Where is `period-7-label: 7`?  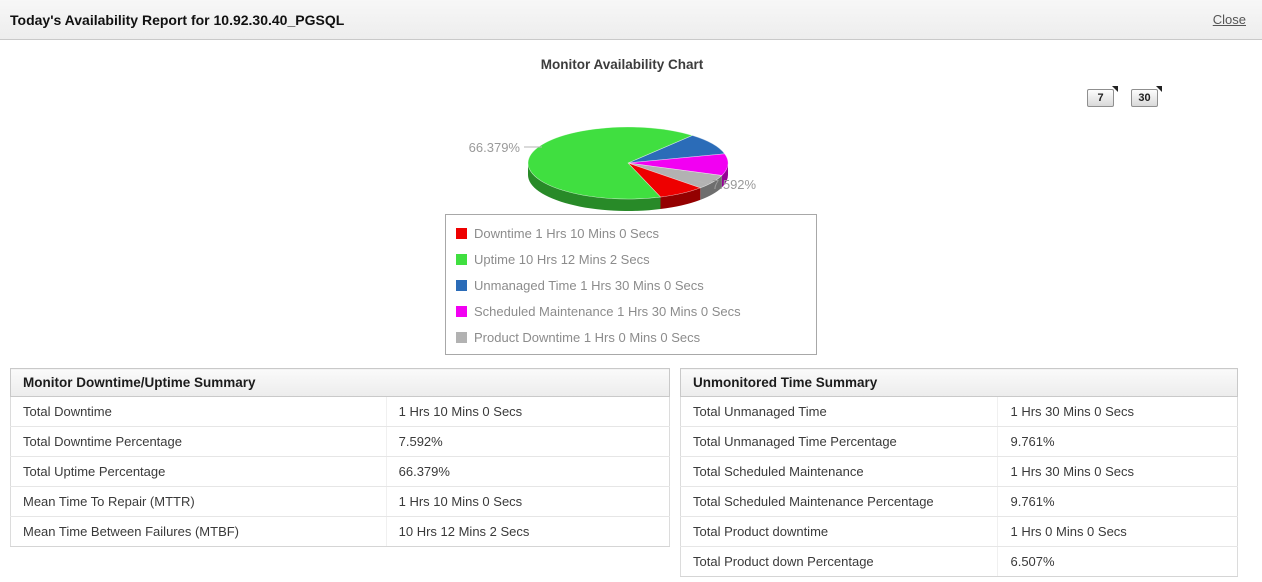 period-7-label: 7 is located at coordinates (1100, 98).